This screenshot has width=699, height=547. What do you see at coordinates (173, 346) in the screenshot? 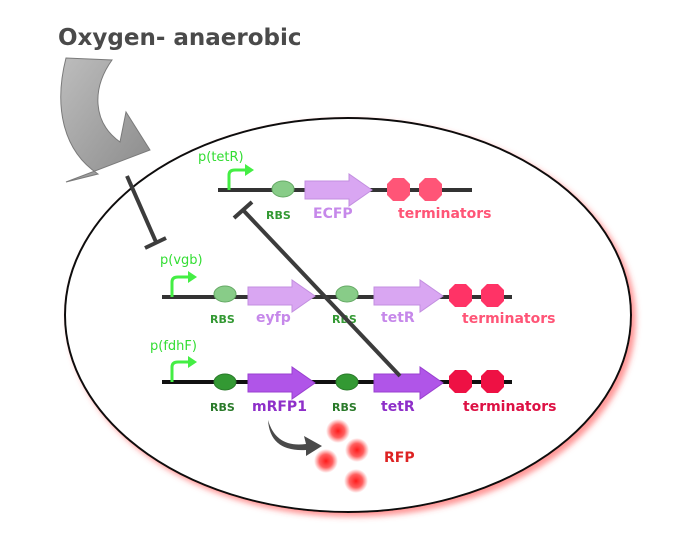
I see `promoter-label: p(fdhF)` at bounding box center [173, 346].